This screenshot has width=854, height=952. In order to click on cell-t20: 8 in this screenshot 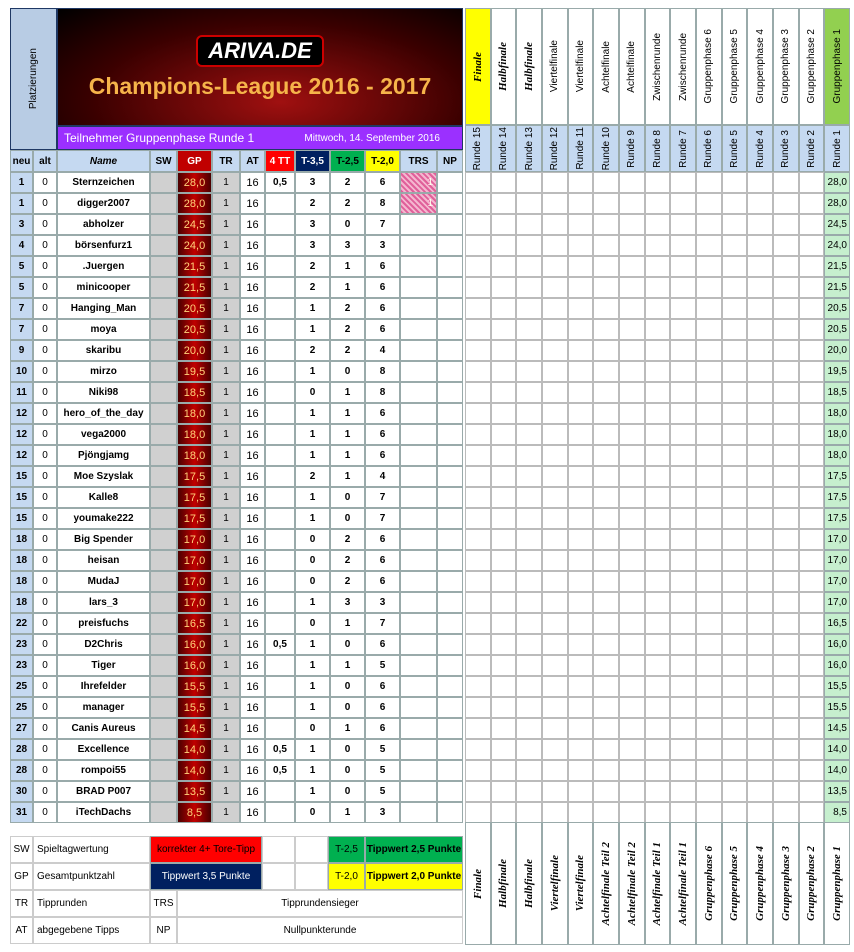, I will do `click(382, 392)`.